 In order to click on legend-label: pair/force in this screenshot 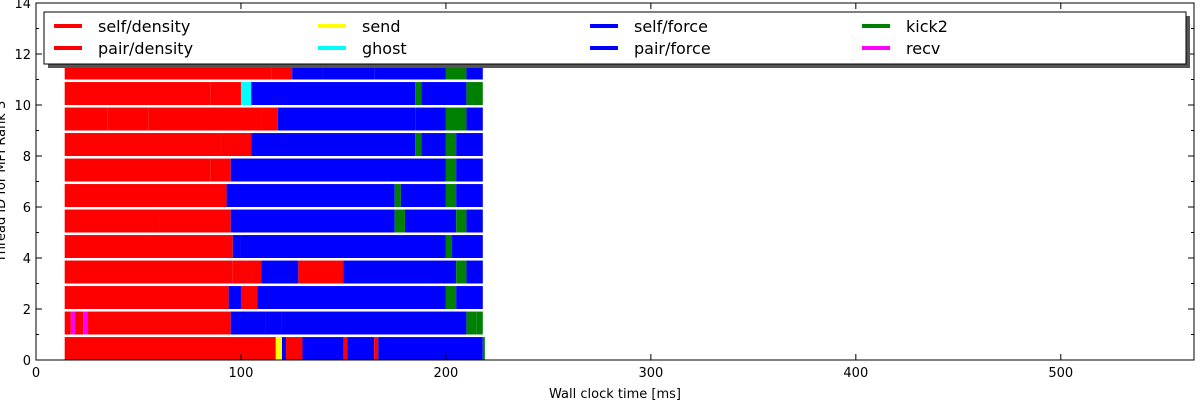, I will do `click(672, 48)`.